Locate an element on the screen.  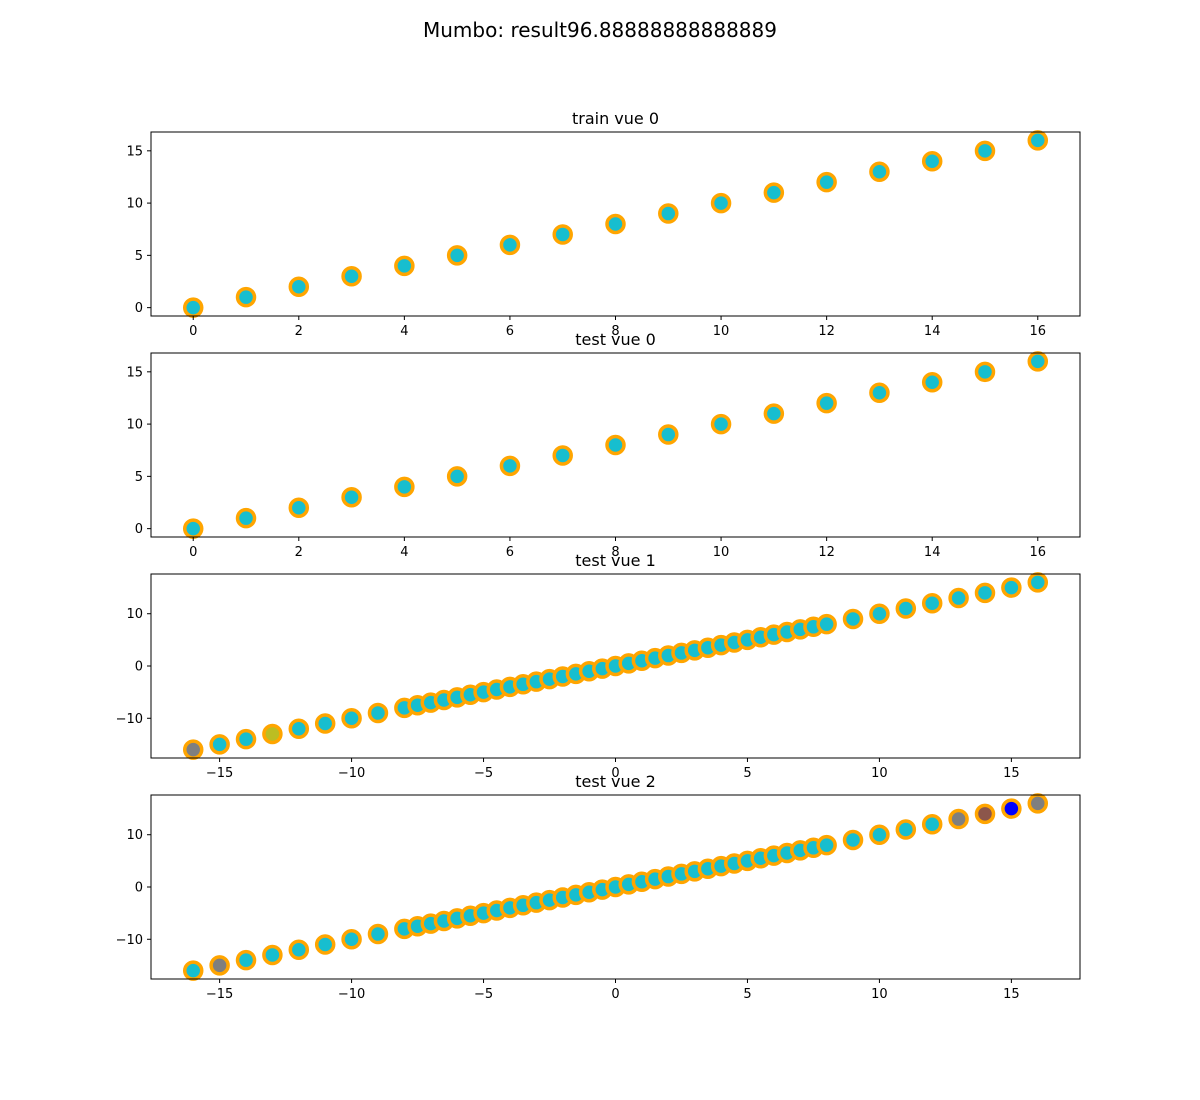
figure-title: Mumbo: result96.88888888888889 is located at coordinates (600, 30).